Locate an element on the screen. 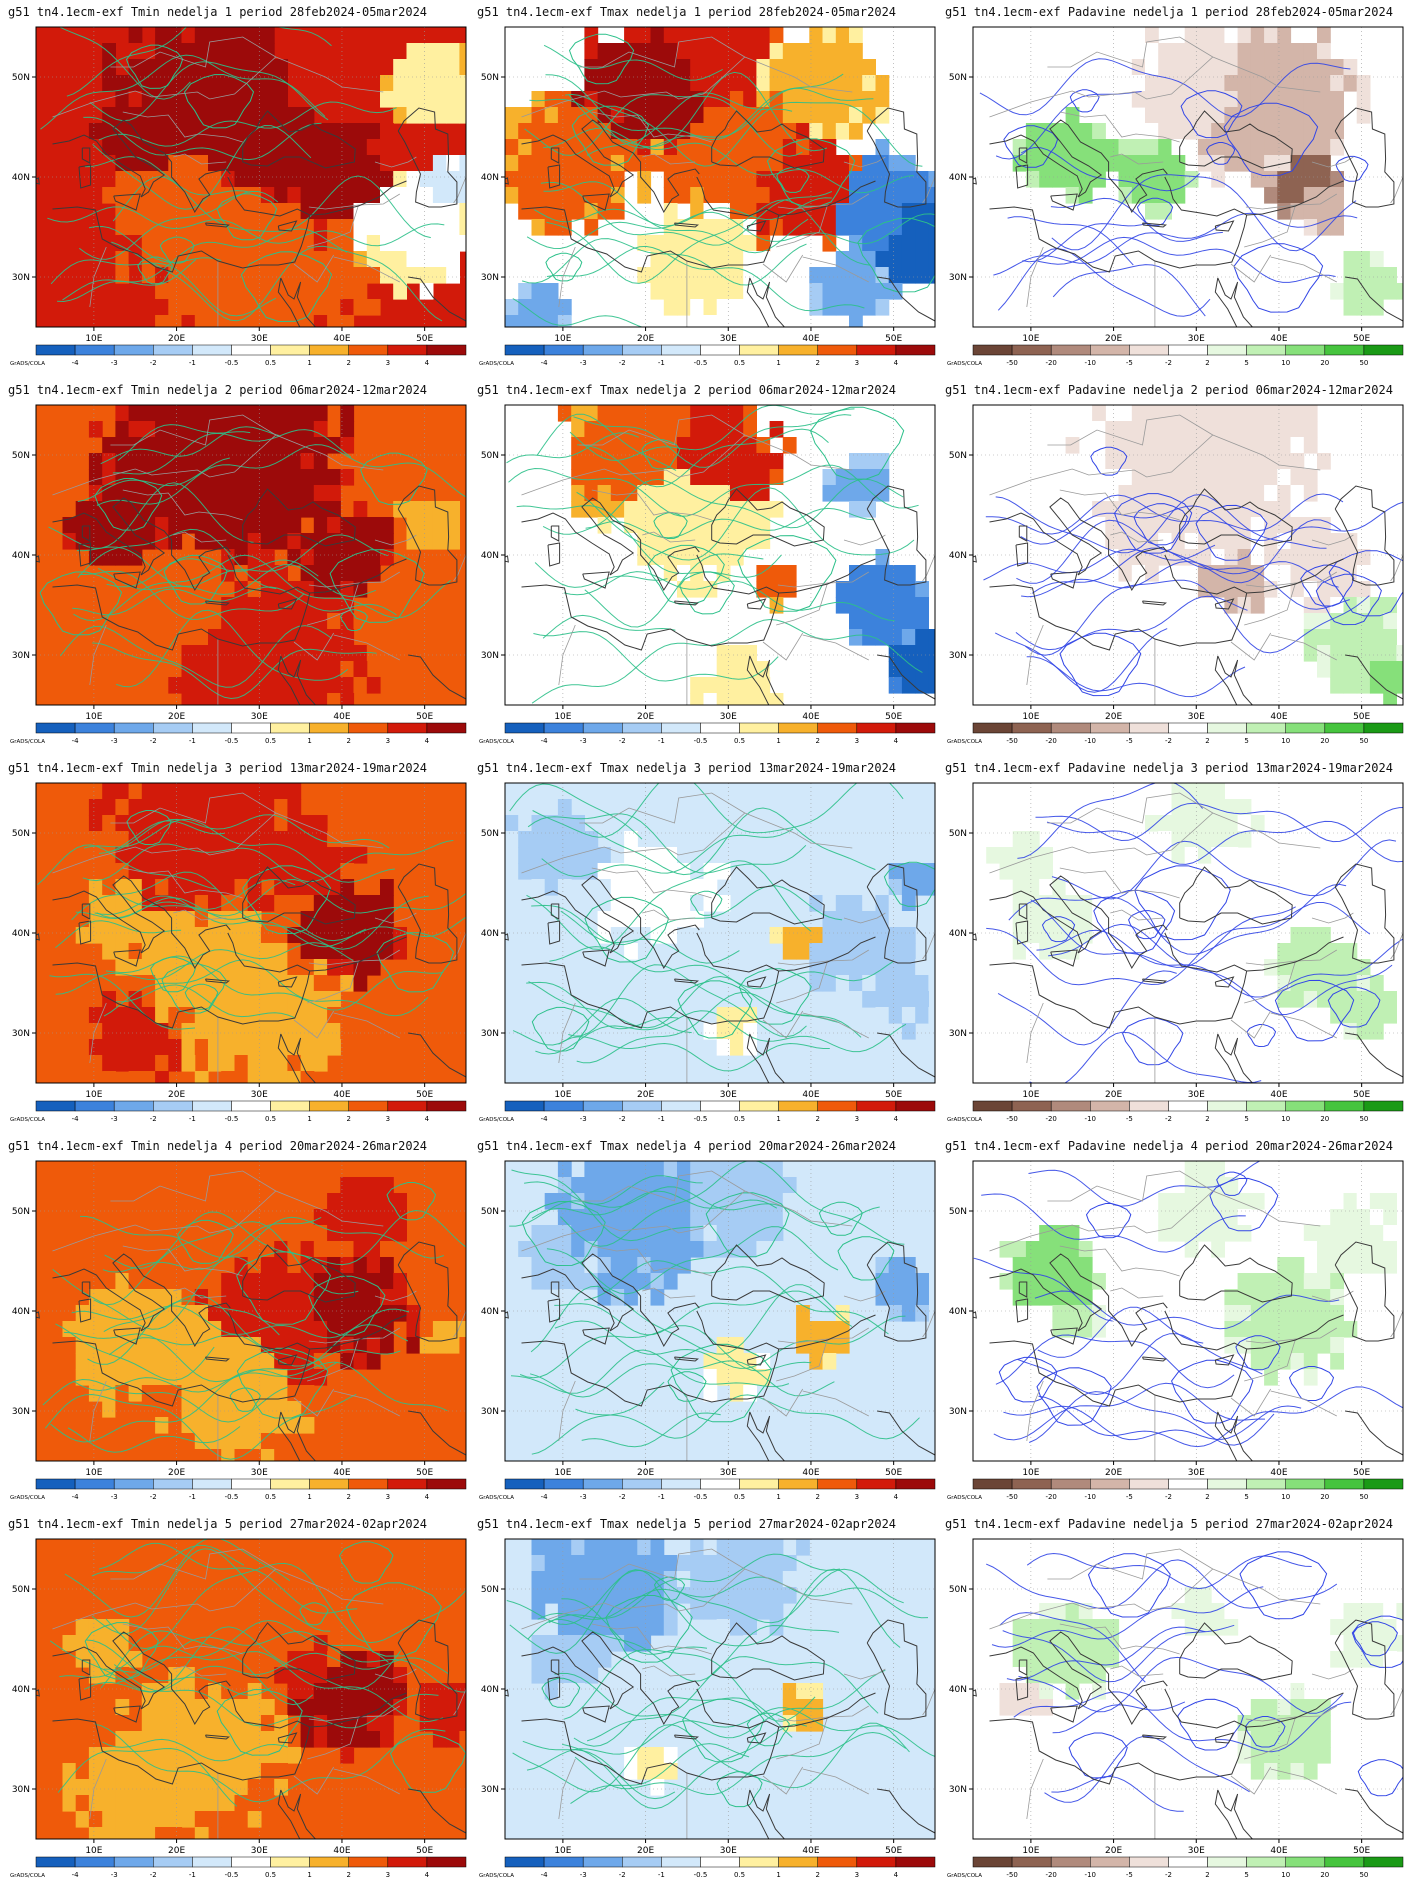  colorbar-label: -2 is located at coordinates (622, 1875).